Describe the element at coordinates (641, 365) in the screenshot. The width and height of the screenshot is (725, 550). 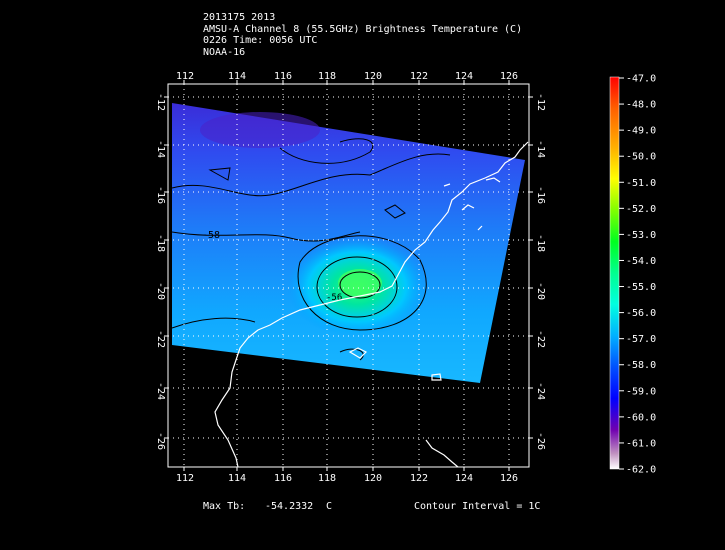
I see `colorbar-label: -58.0` at that location.